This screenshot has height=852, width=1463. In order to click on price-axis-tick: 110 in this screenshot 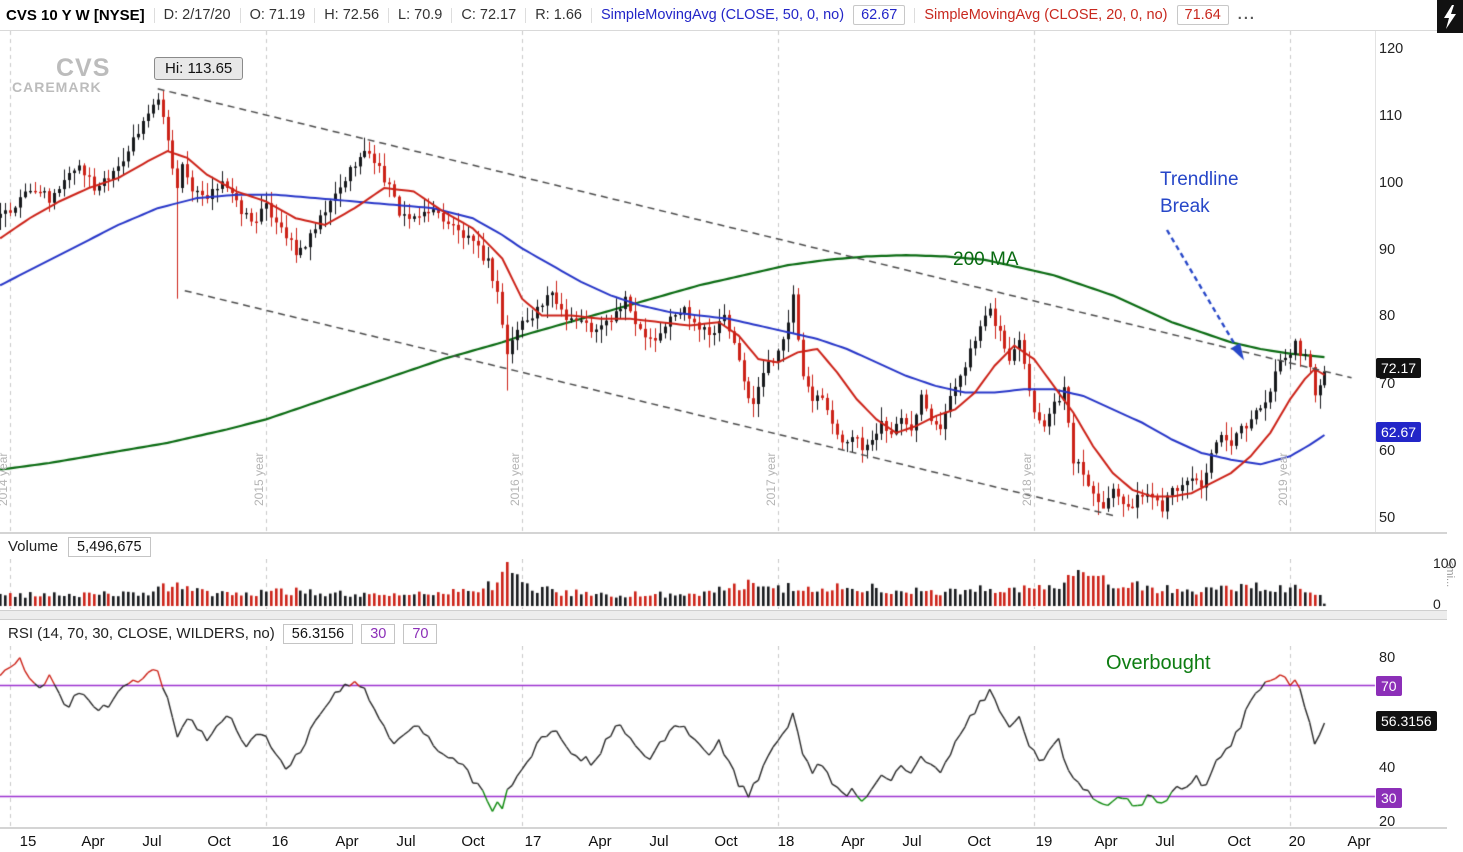, I will do `click(1391, 116)`.